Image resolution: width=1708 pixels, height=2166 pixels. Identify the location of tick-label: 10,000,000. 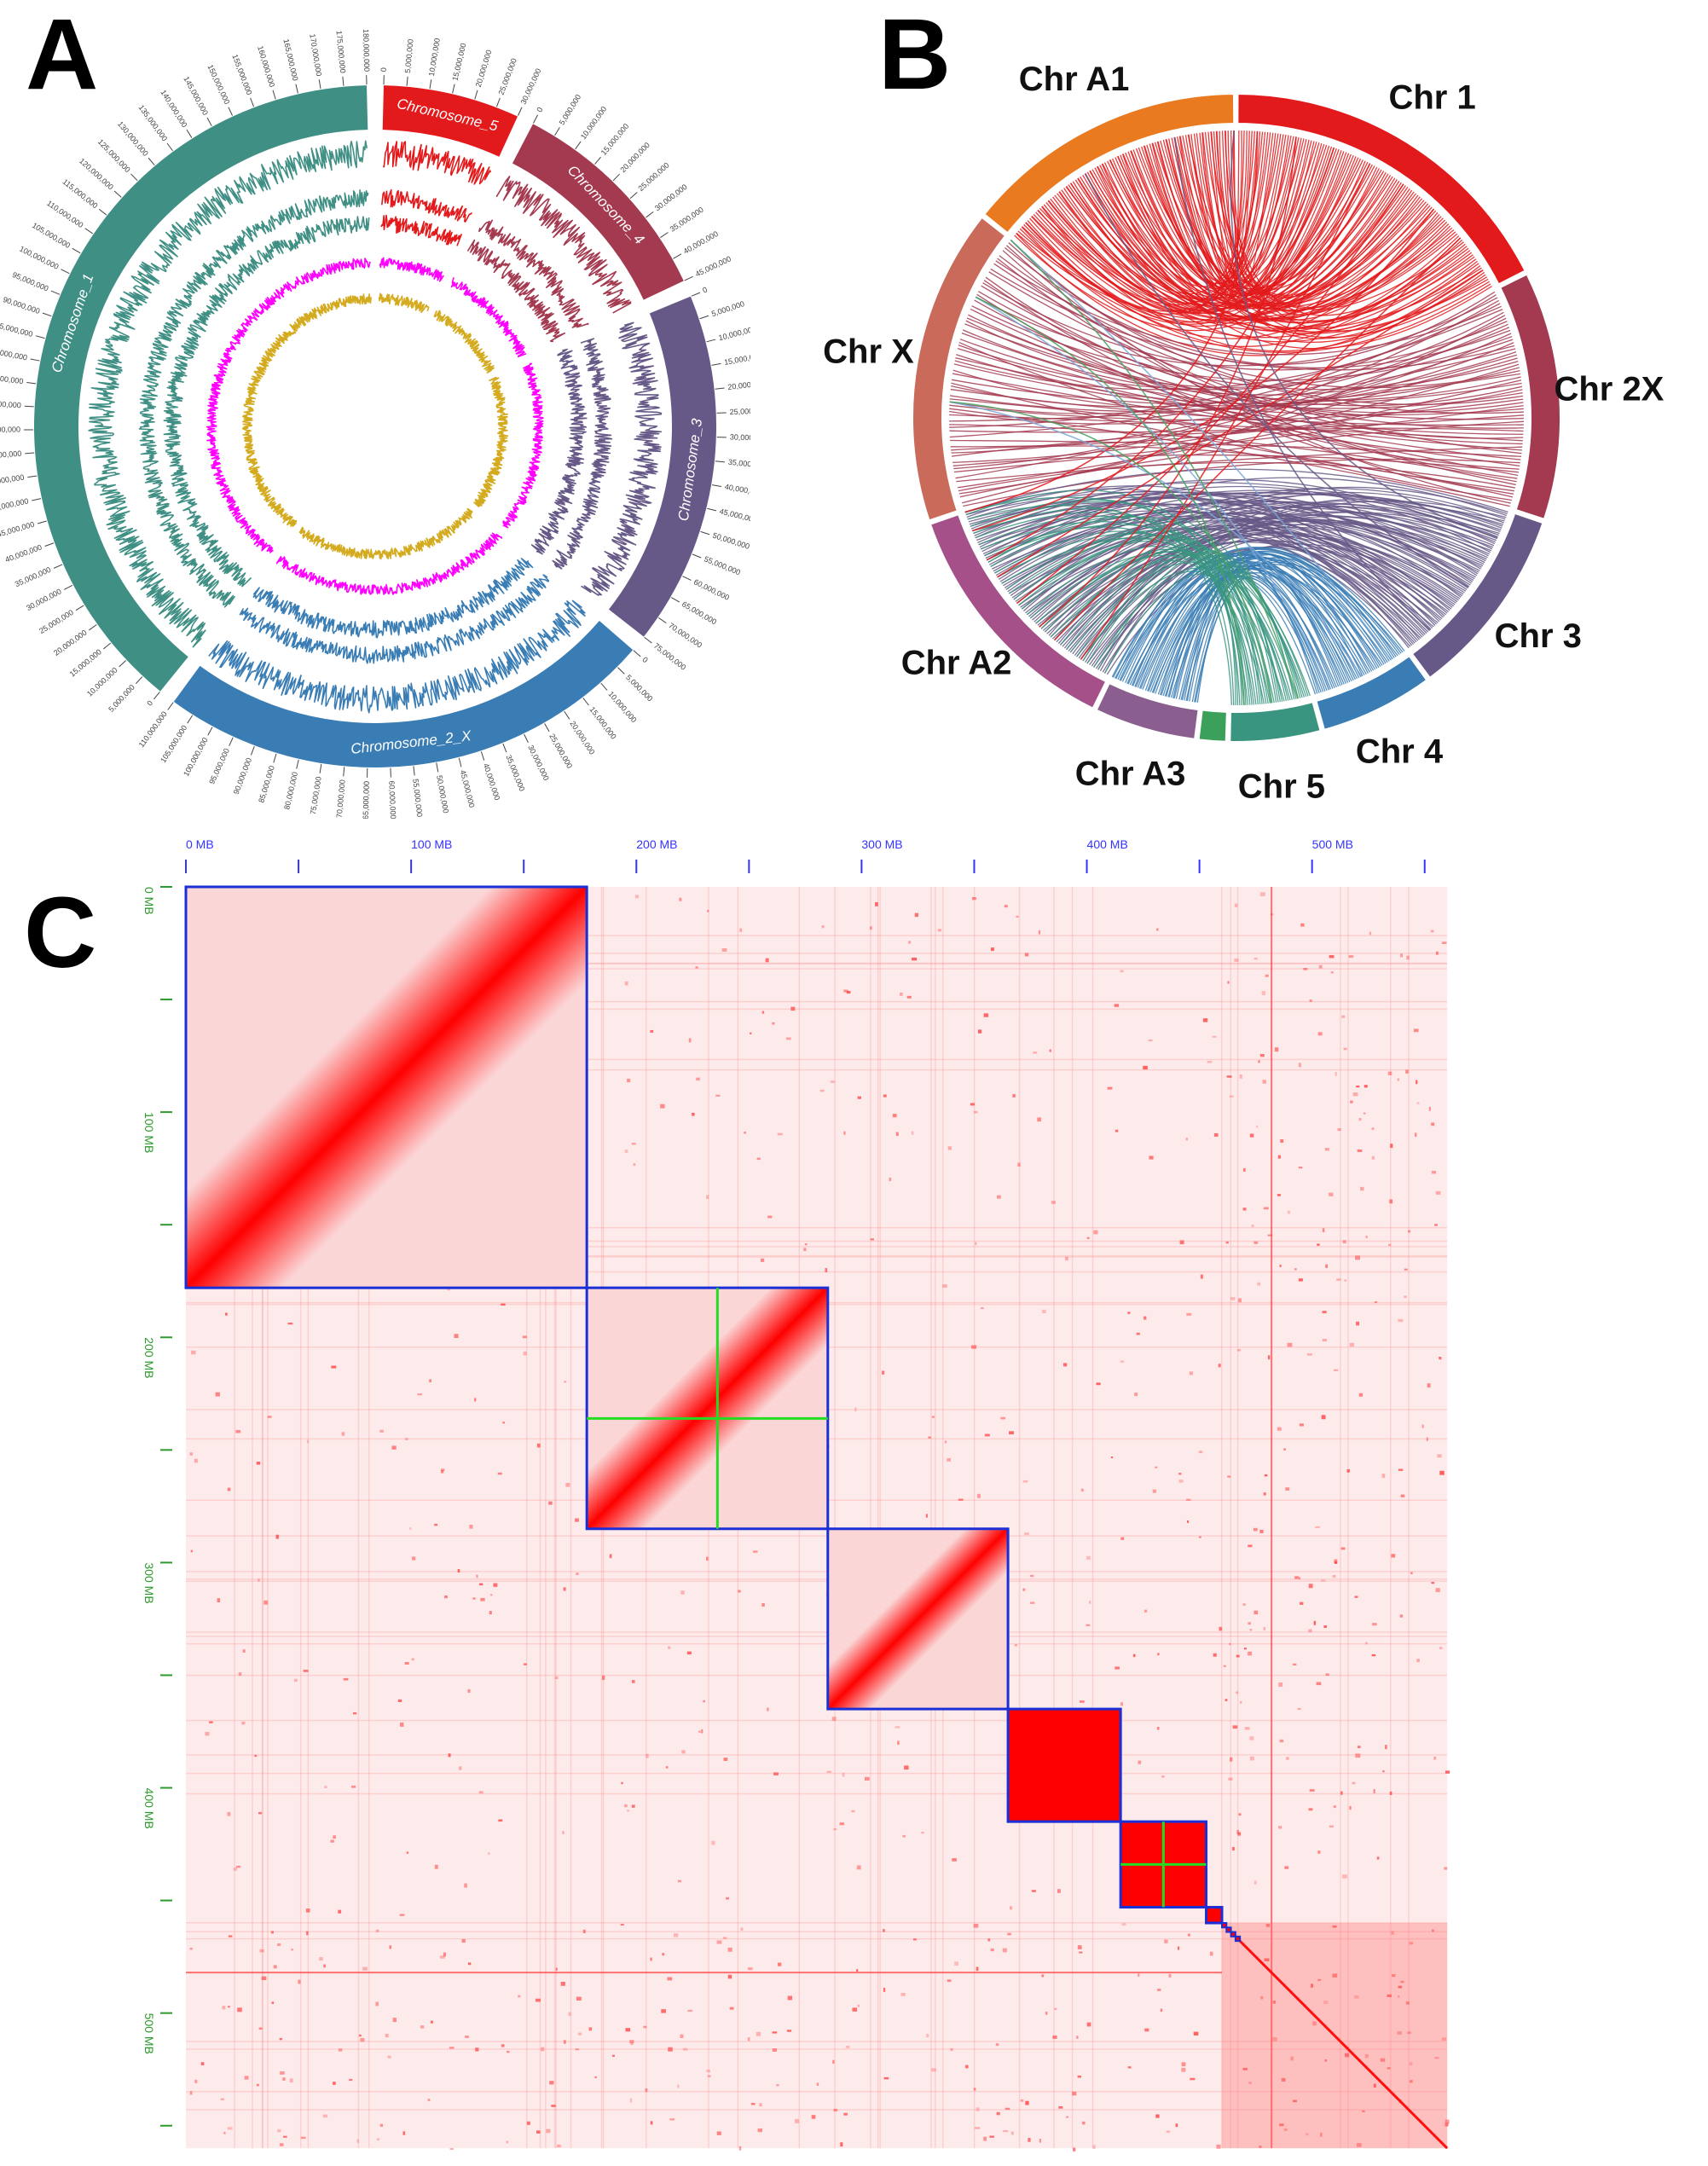
(593, 123).